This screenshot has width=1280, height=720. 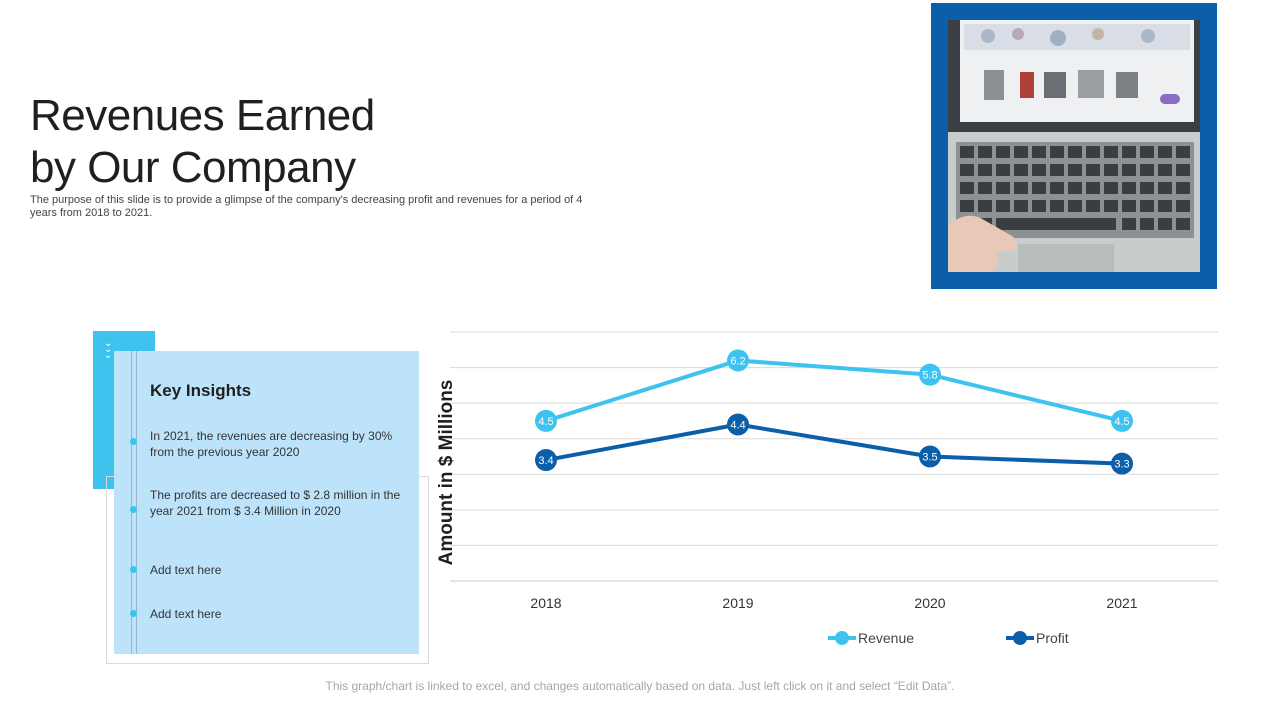 I want to click on data-label: 3.3, so click(x=1121, y=465).